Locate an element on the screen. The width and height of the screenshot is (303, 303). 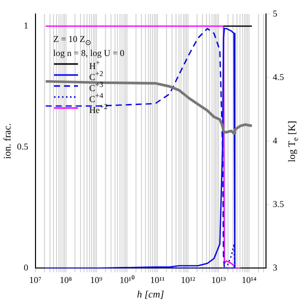
y2-tick-label: 5 is located at coordinates (275, 13).